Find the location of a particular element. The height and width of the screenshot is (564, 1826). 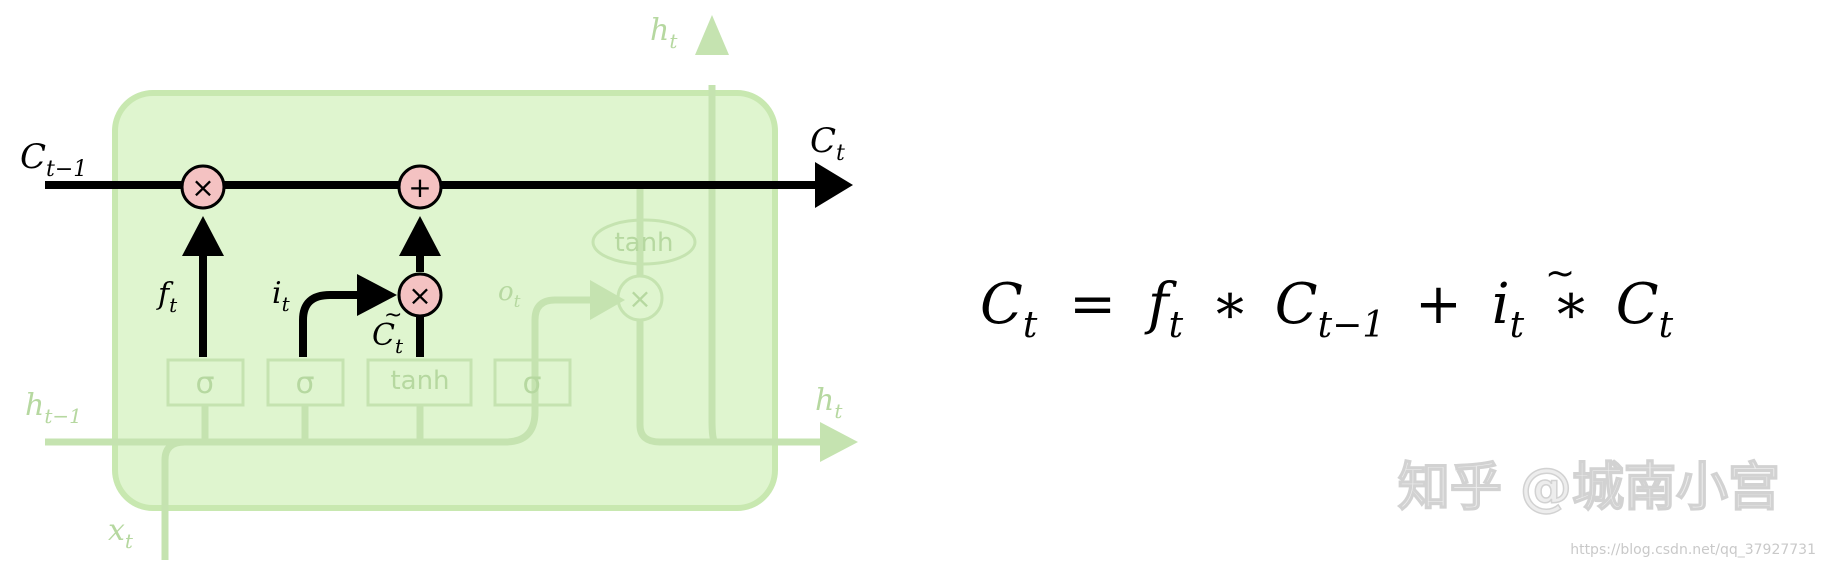

h-prev-label: ht−1 is located at coordinates (53, 408).